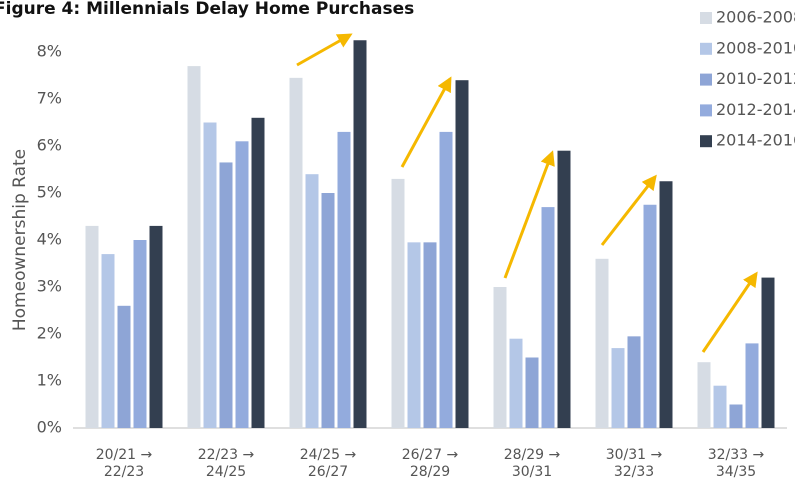  I want to click on x-tick-label: 22/23, so click(124, 472).